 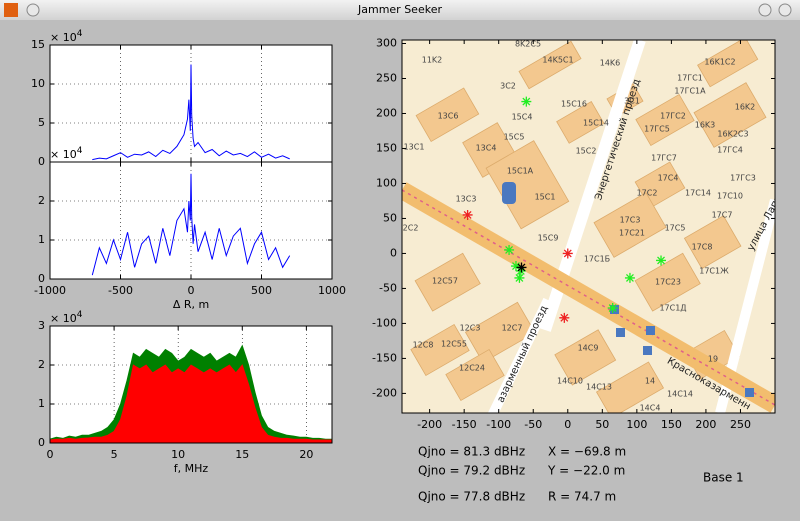 I want to click on map-label: 17C8, so click(x=702, y=247).